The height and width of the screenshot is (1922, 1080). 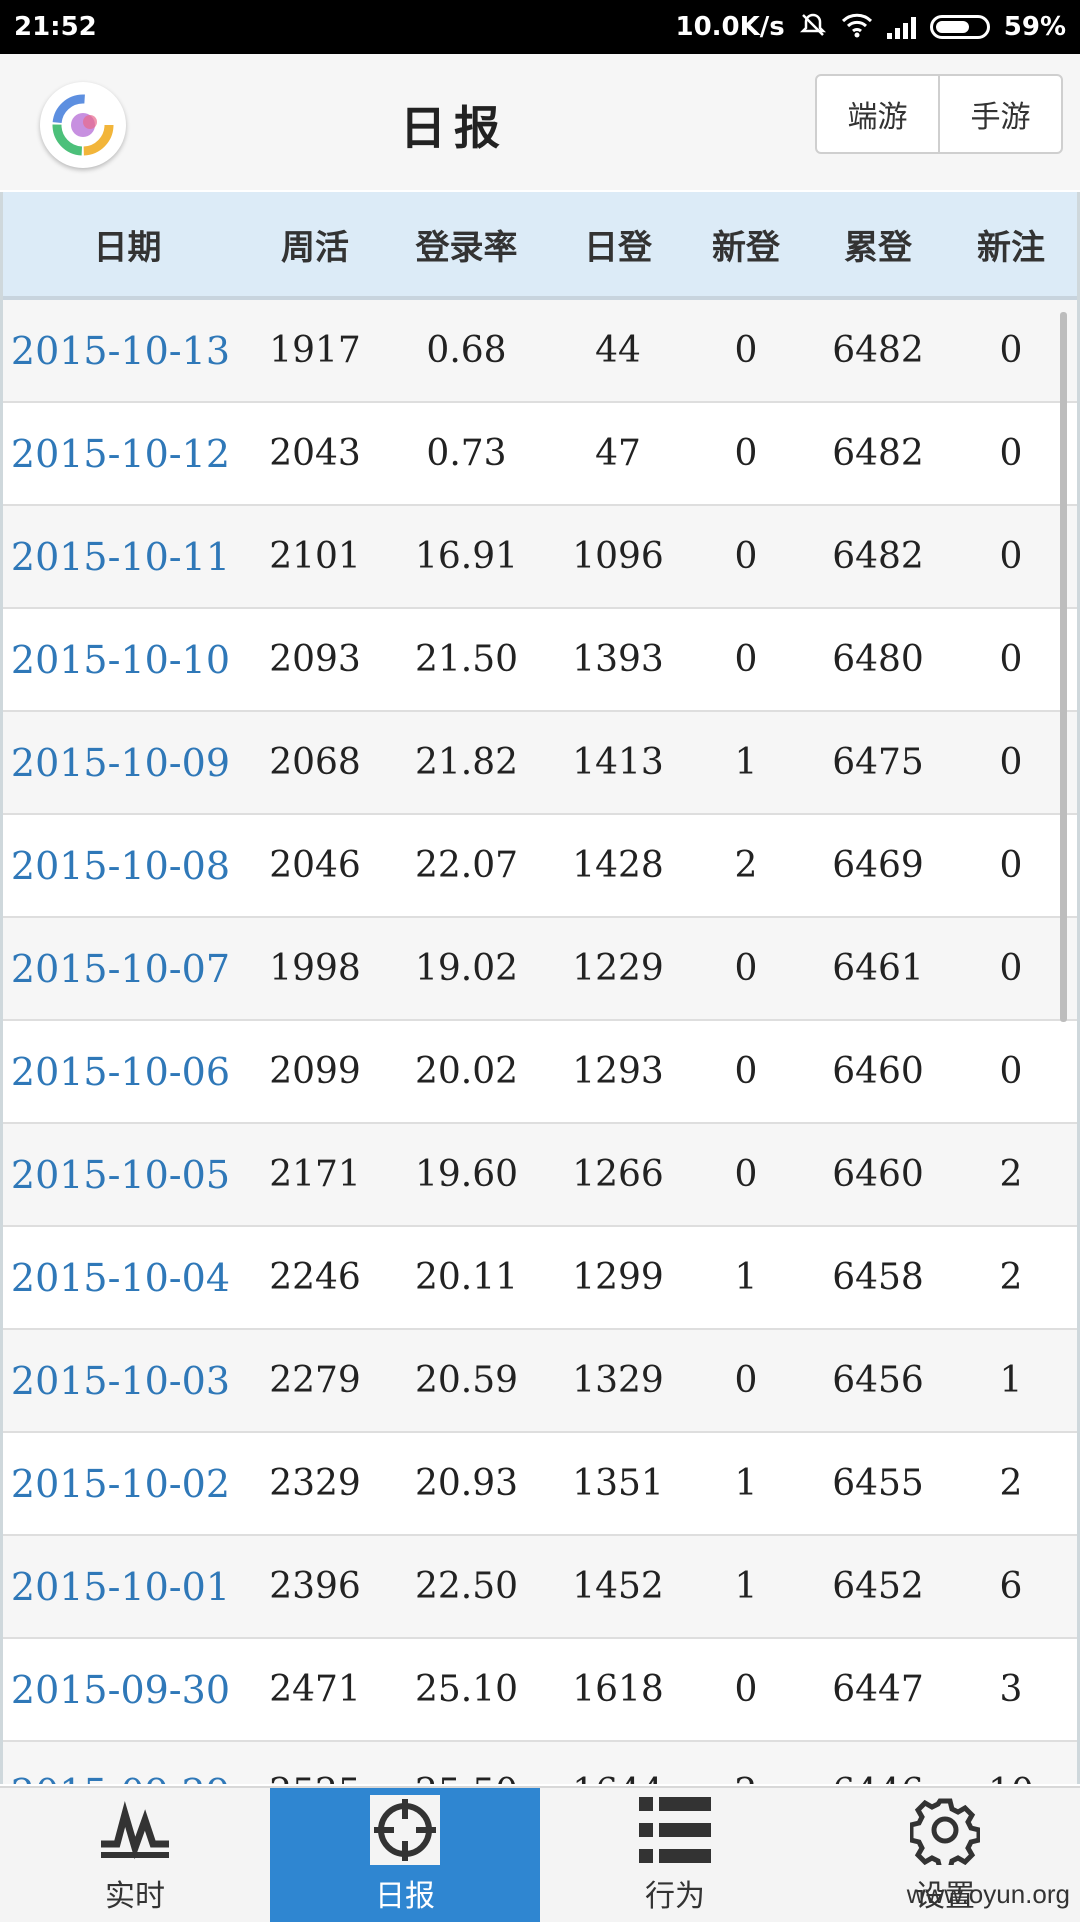 I want to click on cell-daily-login: 1618, so click(x=618, y=1689).